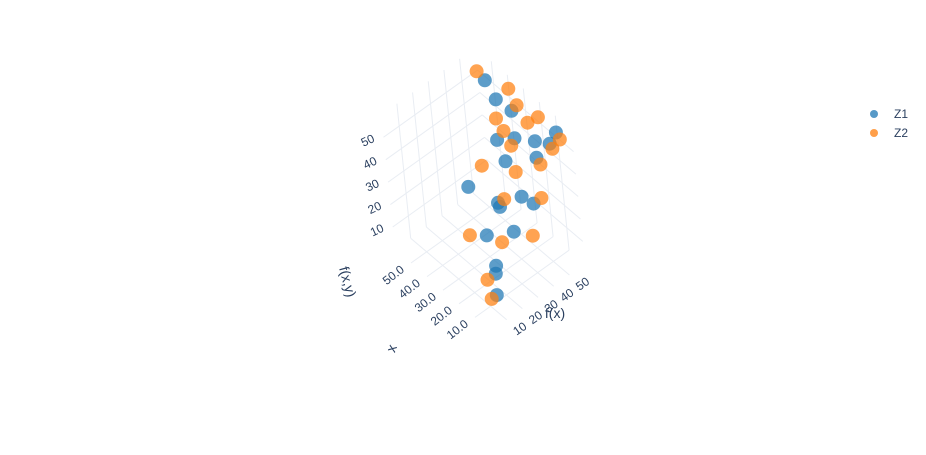  I want to click on z-tick-label: 50, so click(368, 140).